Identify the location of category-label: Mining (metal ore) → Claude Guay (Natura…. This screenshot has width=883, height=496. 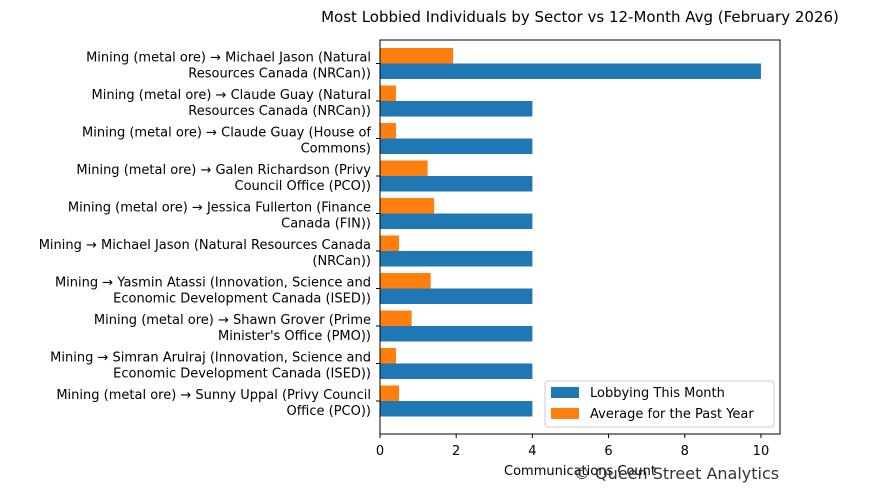
(232, 95).